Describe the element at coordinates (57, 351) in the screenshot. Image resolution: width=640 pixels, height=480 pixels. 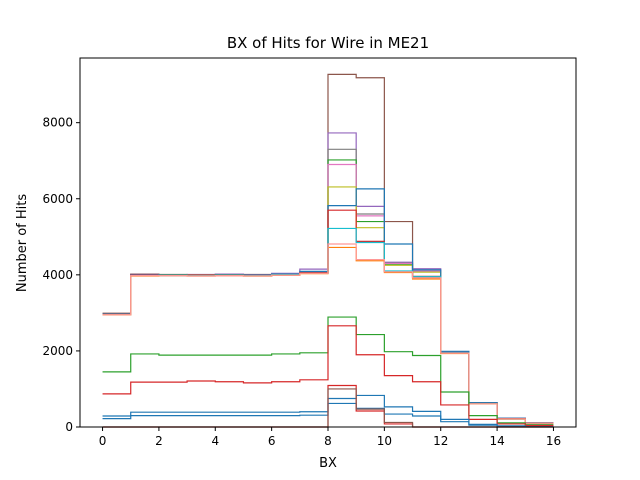
I see `y-tick-label: 2000` at that location.